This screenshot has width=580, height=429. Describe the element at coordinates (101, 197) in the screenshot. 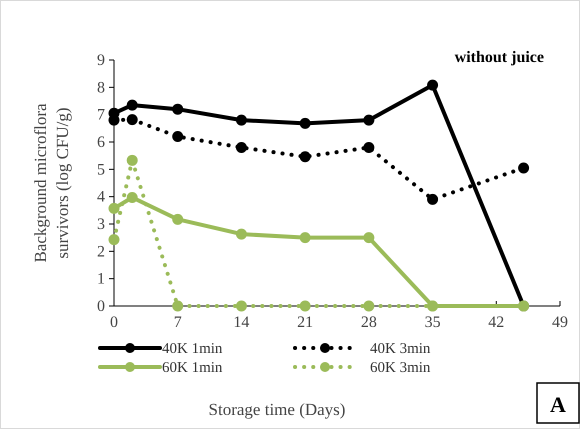

I see `y-tick-label: 4` at that location.